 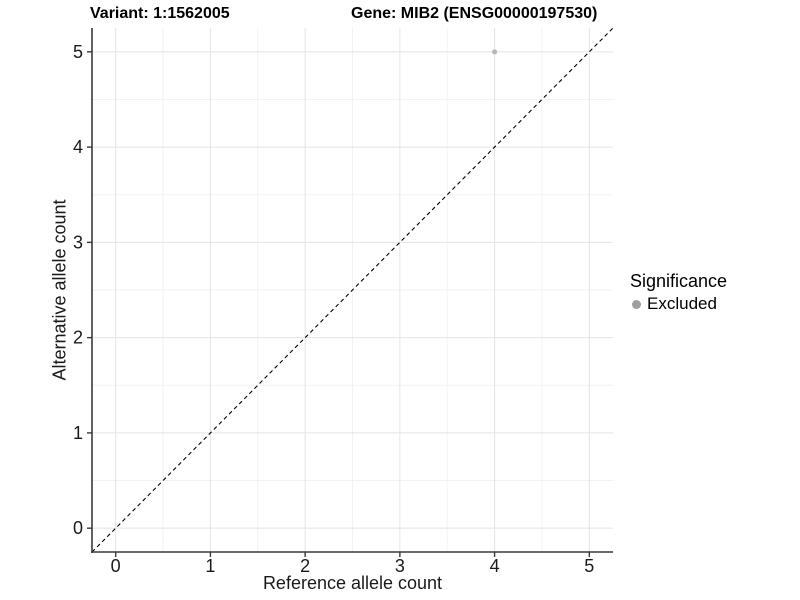 I want to click on legend-entry-excluded: Excluded, so click(x=678, y=304).